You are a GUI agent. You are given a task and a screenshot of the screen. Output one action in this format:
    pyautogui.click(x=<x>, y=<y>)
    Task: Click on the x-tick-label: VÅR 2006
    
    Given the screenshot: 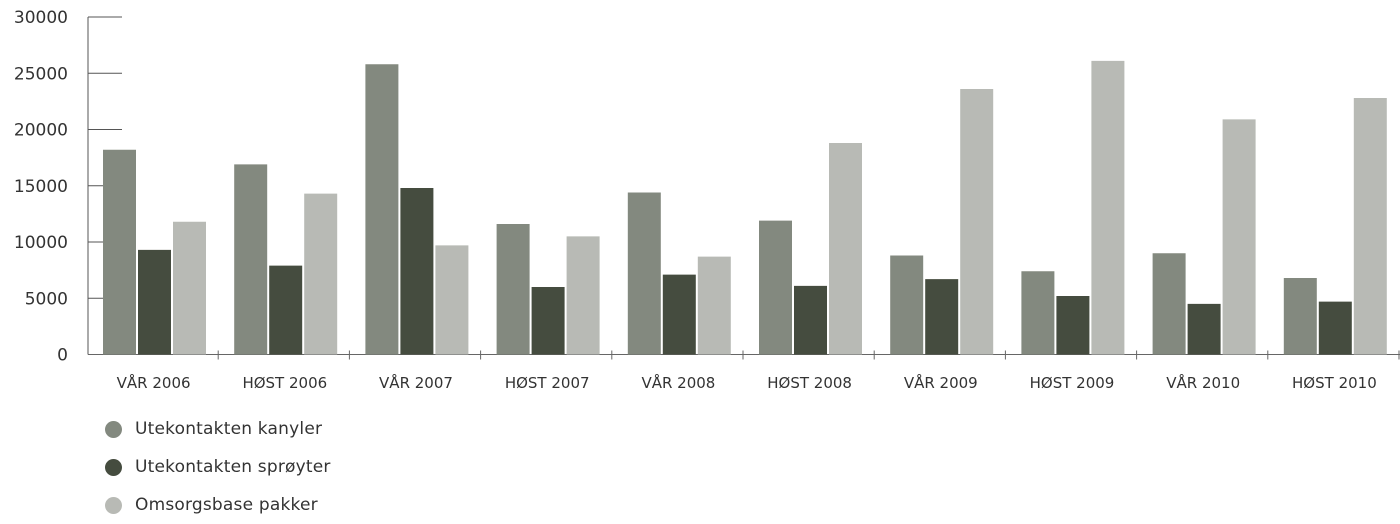 What is the action you would take?
    pyautogui.click(x=154, y=382)
    